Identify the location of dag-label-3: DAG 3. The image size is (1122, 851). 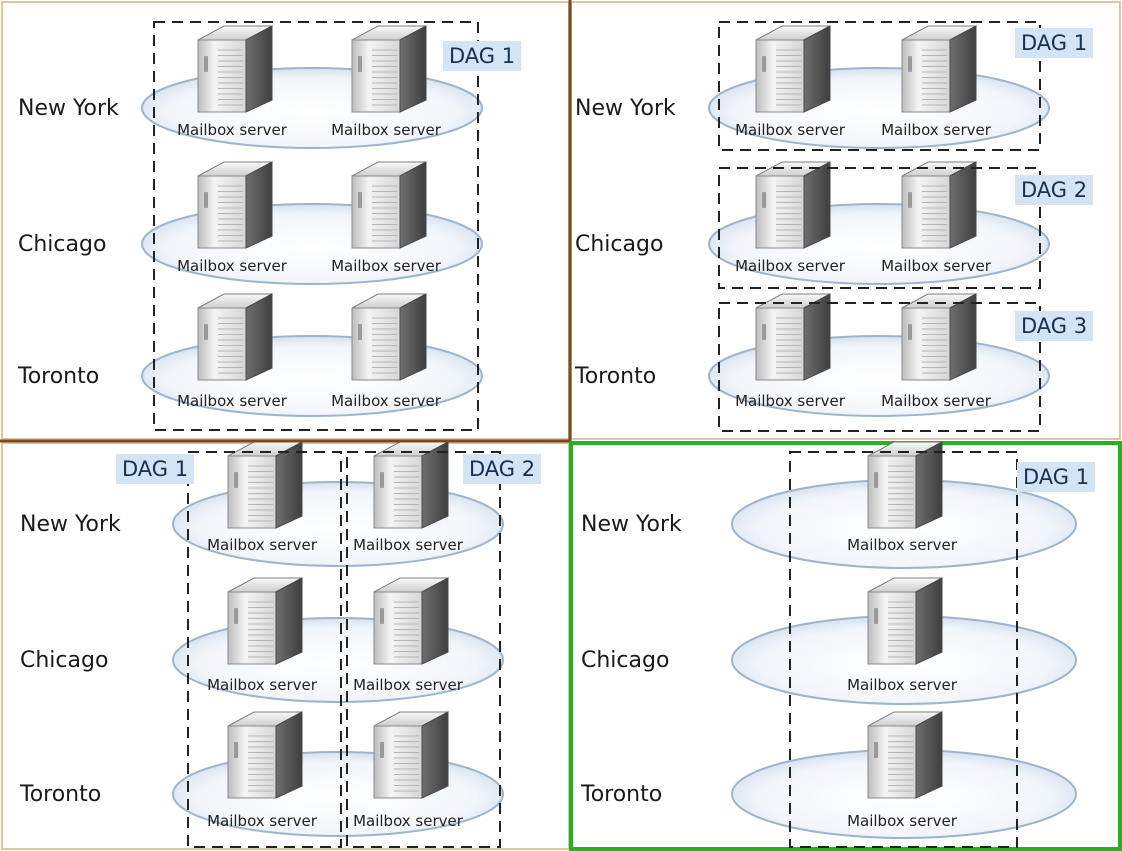
(1054, 326).